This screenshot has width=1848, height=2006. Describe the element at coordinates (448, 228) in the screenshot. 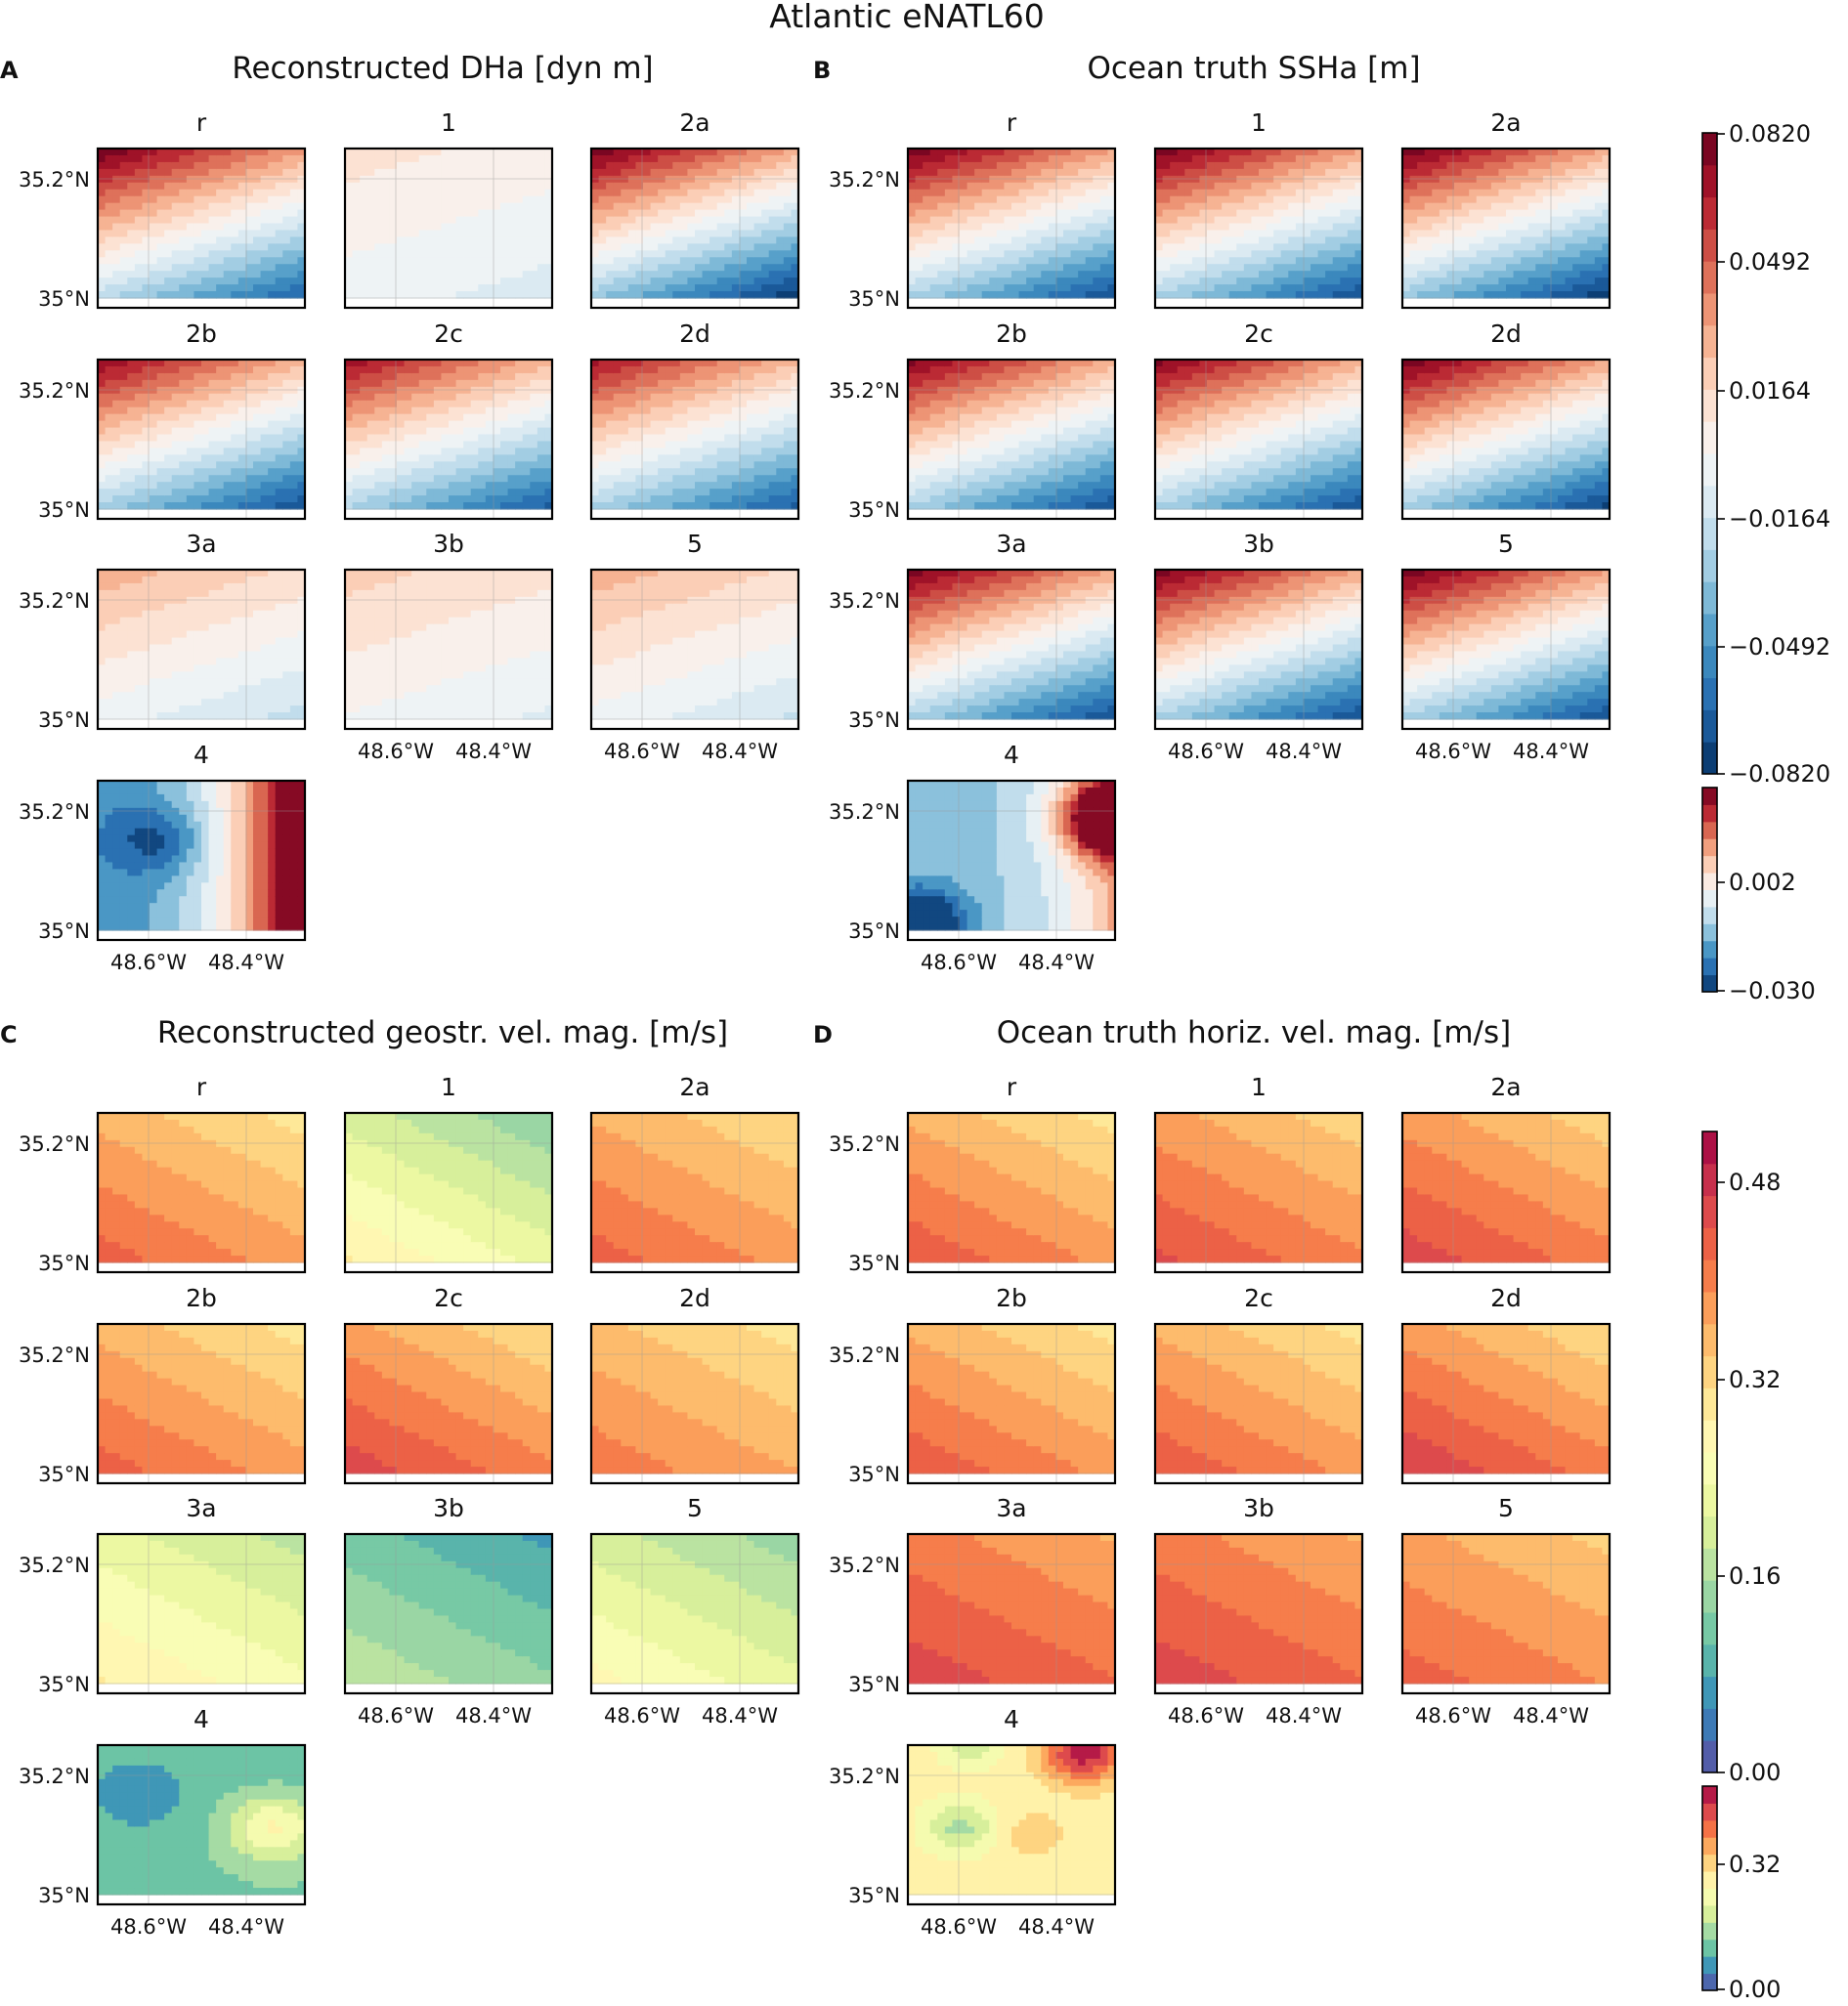

I see `gridlines` at that location.